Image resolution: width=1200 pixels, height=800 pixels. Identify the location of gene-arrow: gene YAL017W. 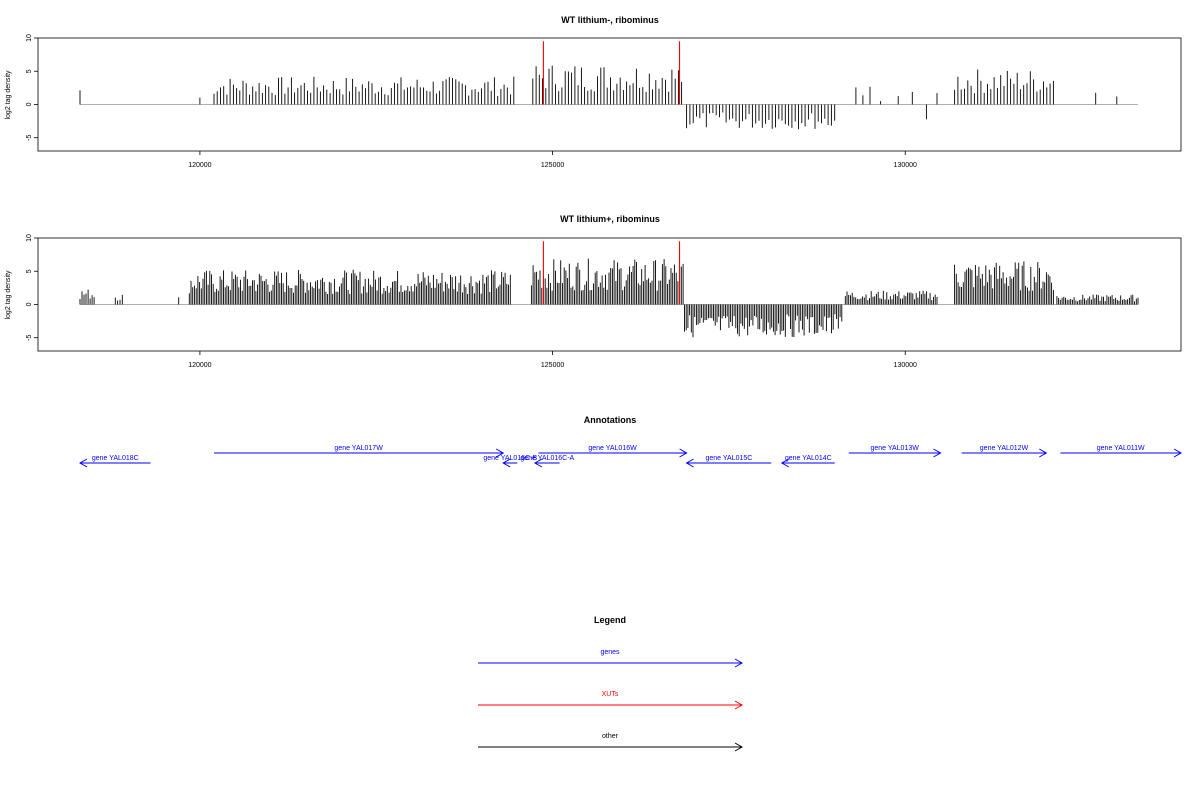
(359, 451).